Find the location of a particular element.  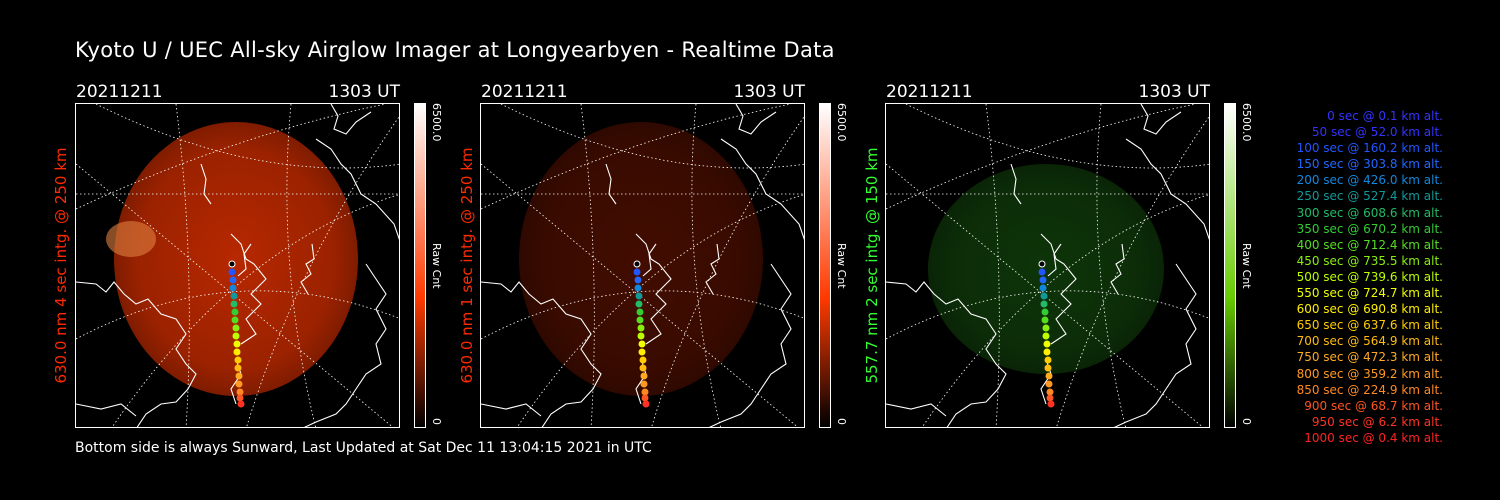

panel-1-cbar-max: 6500.0 is located at coordinates (436, 122).